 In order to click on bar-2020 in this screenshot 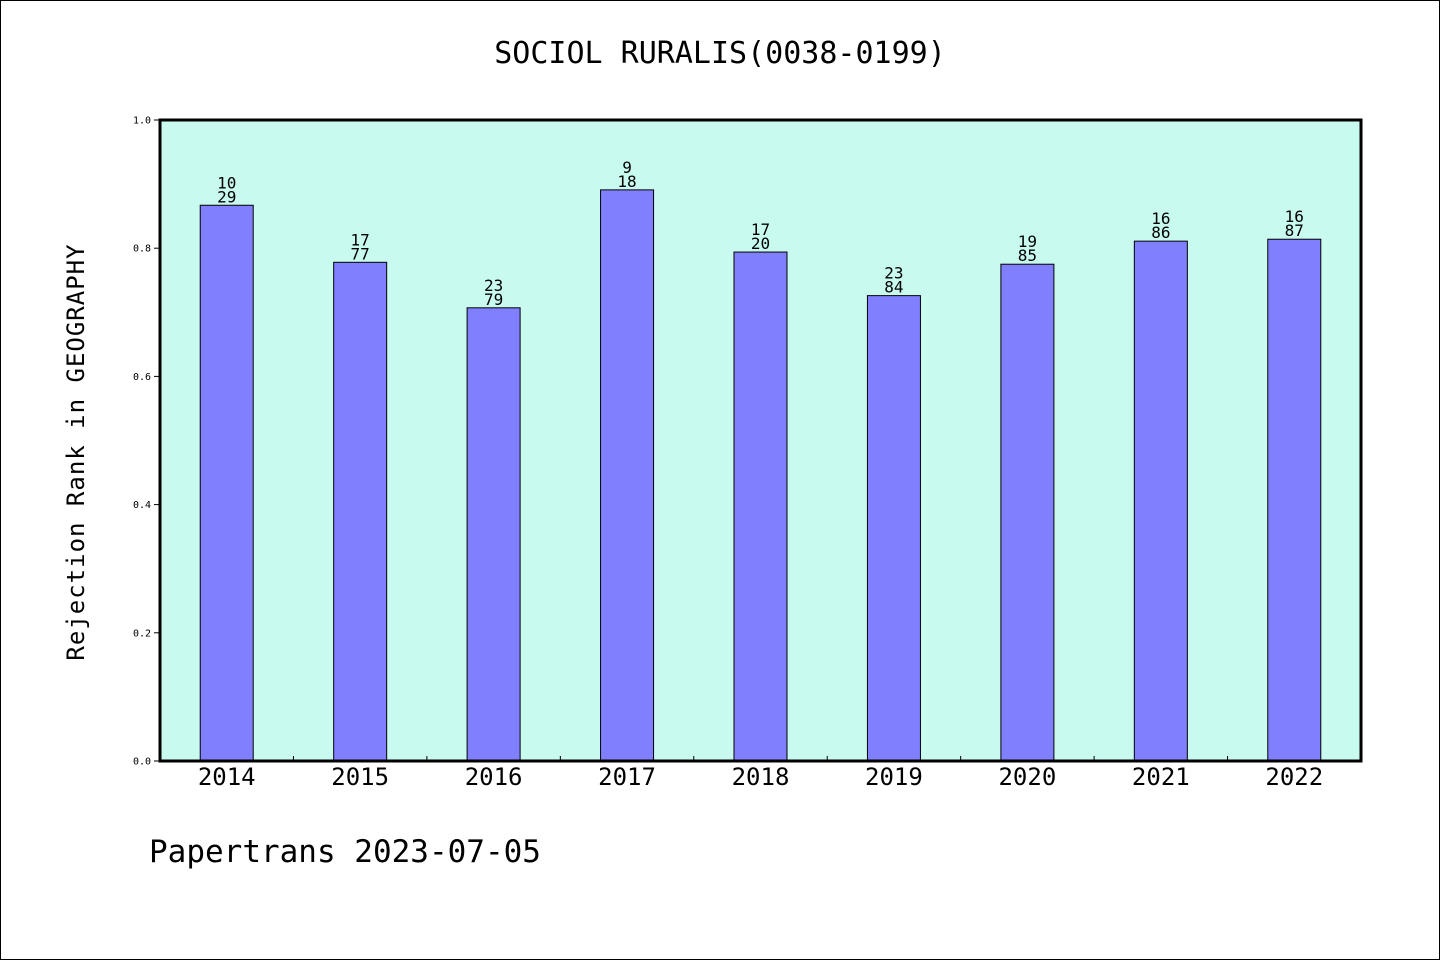, I will do `click(1027, 512)`.